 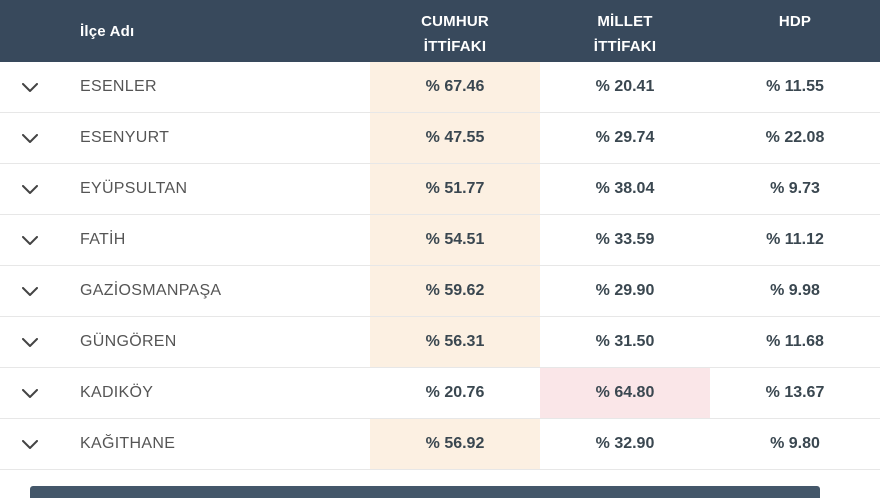 What do you see at coordinates (795, 86) in the screenshot?
I see `hdp-value-cell: % 11.55` at bounding box center [795, 86].